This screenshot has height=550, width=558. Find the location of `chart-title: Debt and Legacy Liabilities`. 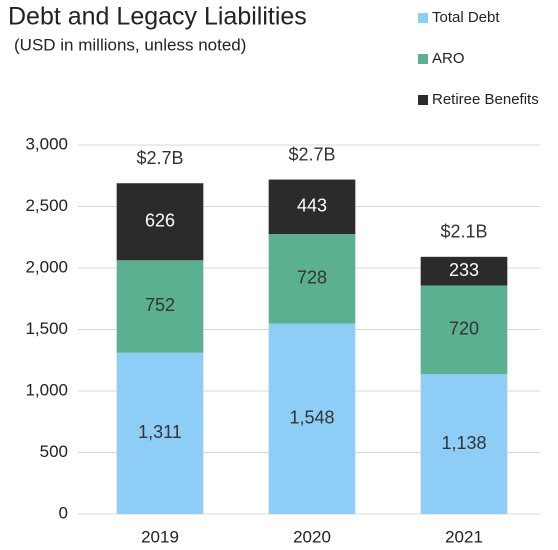

chart-title: Debt and Legacy Liabilities is located at coordinates (157, 17).